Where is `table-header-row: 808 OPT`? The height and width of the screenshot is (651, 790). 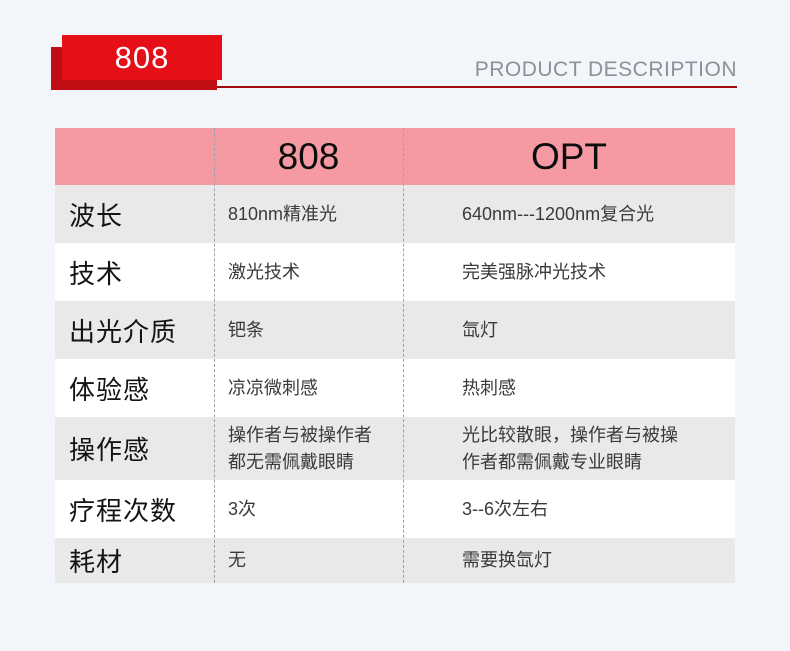
table-header-row: 808 OPT is located at coordinates (395, 156).